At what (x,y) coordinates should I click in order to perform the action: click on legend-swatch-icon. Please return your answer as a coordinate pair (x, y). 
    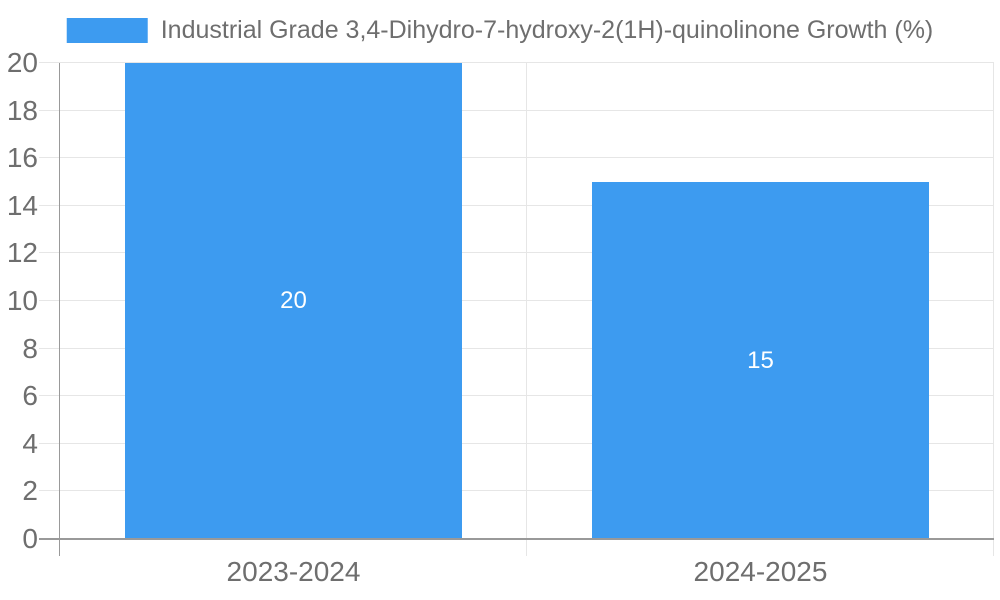
    Looking at the image, I should click on (107, 30).